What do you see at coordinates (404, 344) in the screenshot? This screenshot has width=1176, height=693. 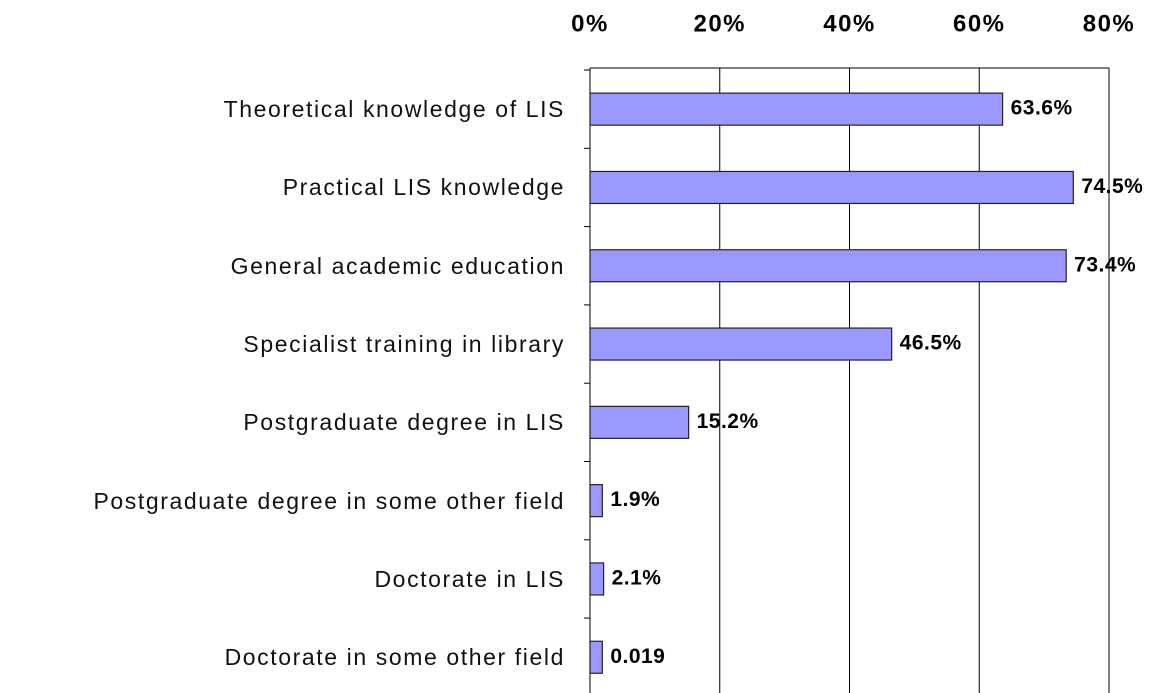 I see `y-tick-label: Specialist training in library` at bounding box center [404, 344].